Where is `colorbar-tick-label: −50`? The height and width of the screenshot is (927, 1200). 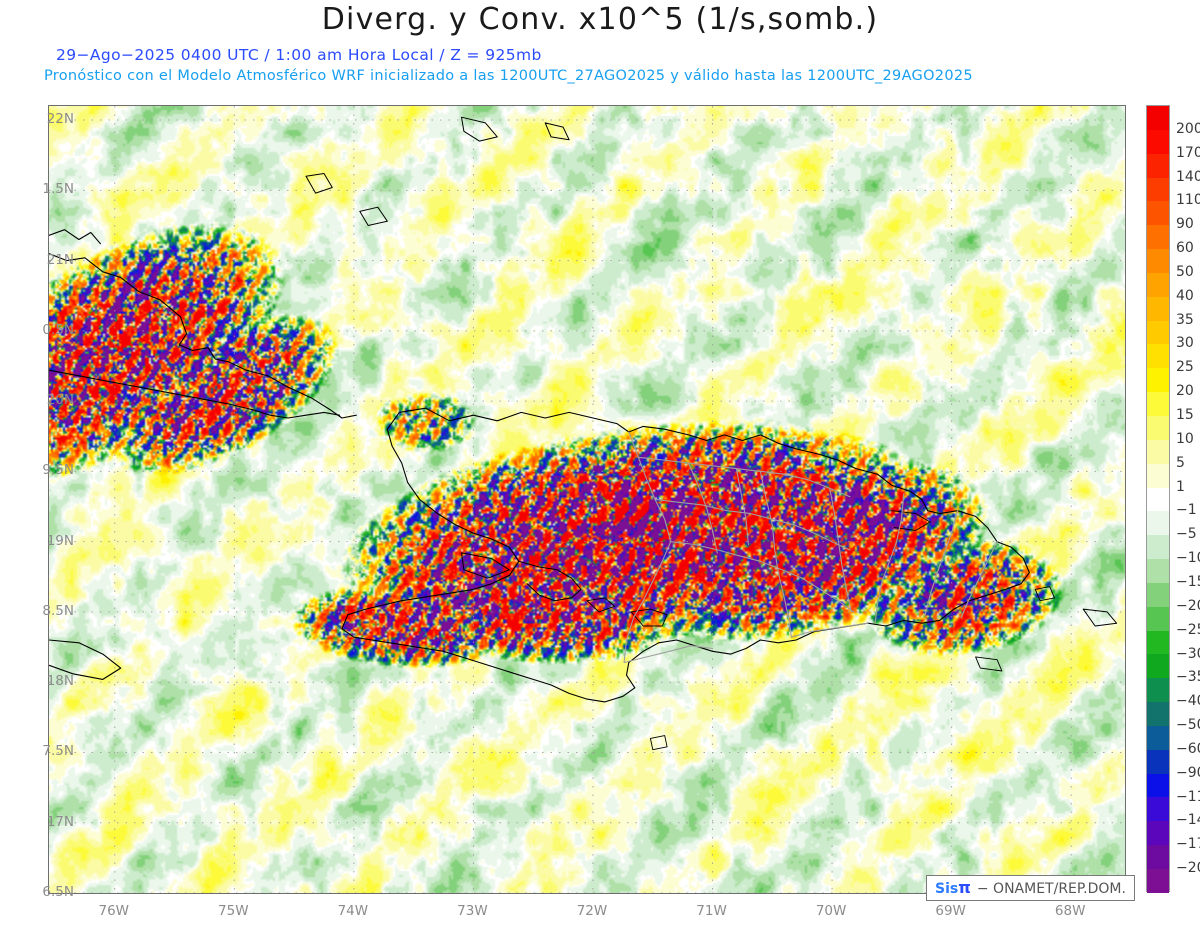
colorbar-tick-label: −50 is located at coordinates (1188, 725).